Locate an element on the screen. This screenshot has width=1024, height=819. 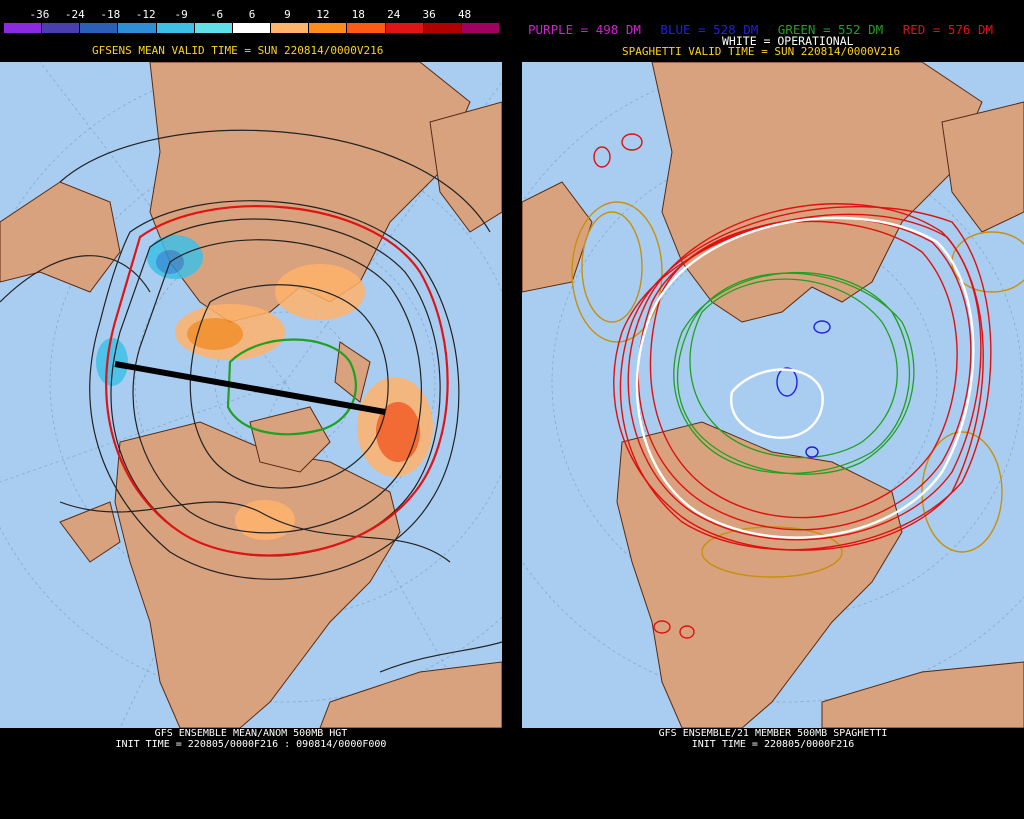
legend-green: GREEN = 552 DM is located at coordinates (830, 29).